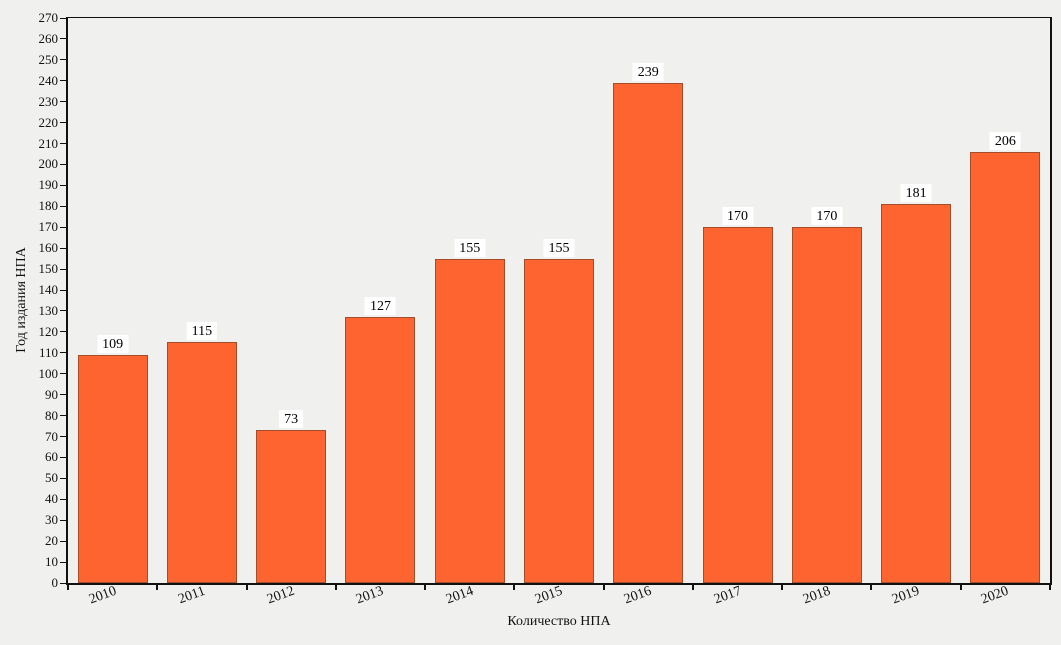 Image resolution: width=1061 pixels, height=645 pixels. What do you see at coordinates (48, 227) in the screenshot?
I see `y-tick-label: 170` at bounding box center [48, 227].